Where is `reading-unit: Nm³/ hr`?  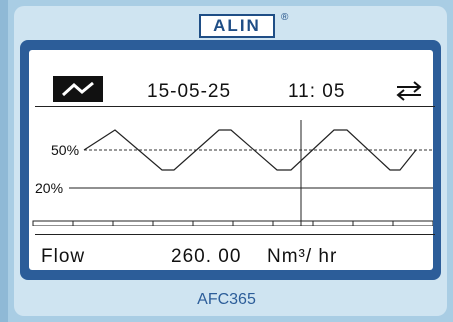 reading-unit: Nm³/ hr is located at coordinates (302, 256).